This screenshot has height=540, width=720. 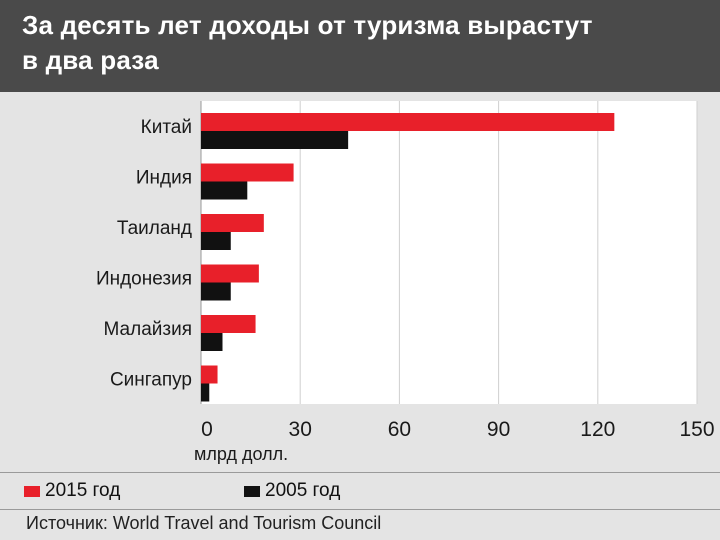 What do you see at coordinates (207, 429) in the screenshot?
I see `x-tick-label-0: 0` at bounding box center [207, 429].